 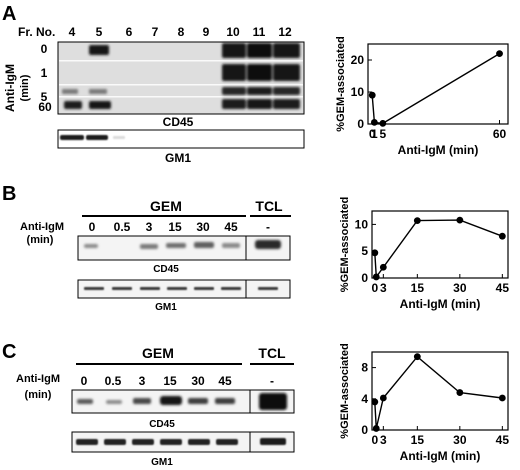 What do you see at coordinates (44, 97) in the screenshot?
I see `time-row-label: 5` at bounding box center [44, 97].